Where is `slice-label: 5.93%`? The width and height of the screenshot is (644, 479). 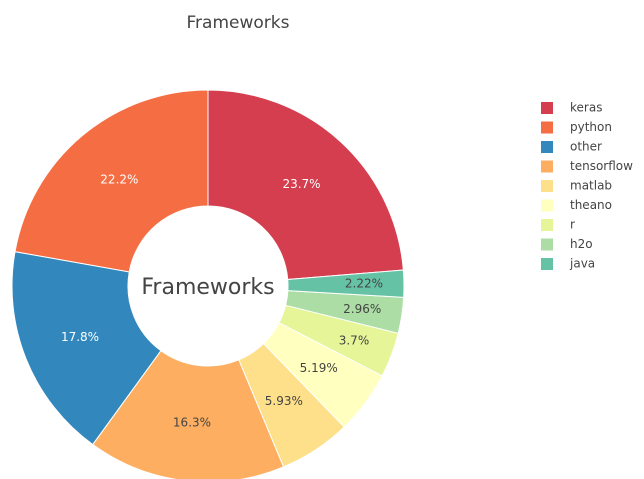
slice-label: 5.93% is located at coordinates (284, 401).